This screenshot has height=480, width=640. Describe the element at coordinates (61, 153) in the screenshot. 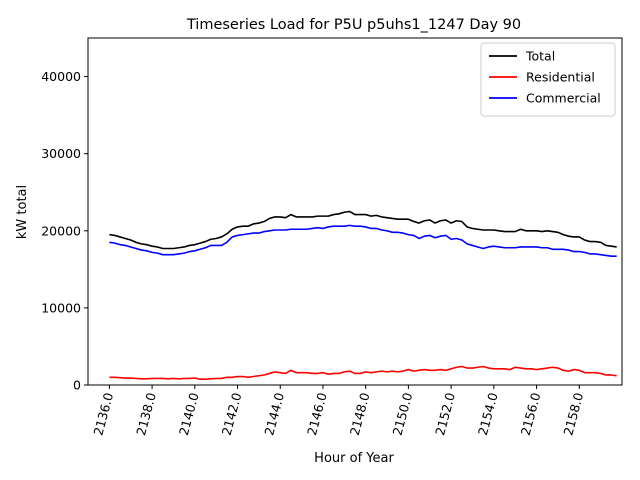

I see `y-tick-label: 30000` at that location.